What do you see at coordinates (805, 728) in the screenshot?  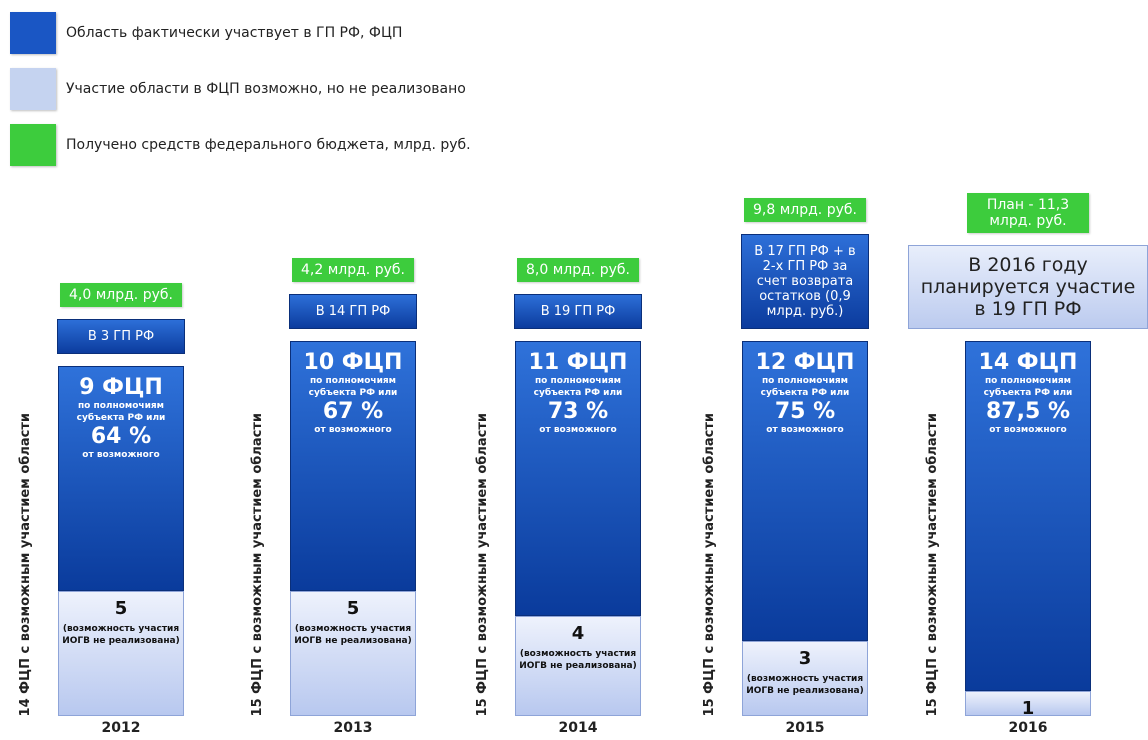 I see `x-tick-label: 2015` at bounding box center [805, 728].